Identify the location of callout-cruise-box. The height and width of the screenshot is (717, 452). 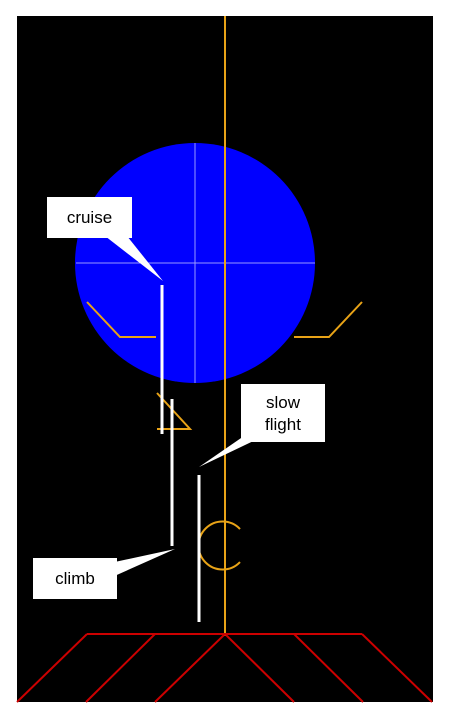
(89, 217).